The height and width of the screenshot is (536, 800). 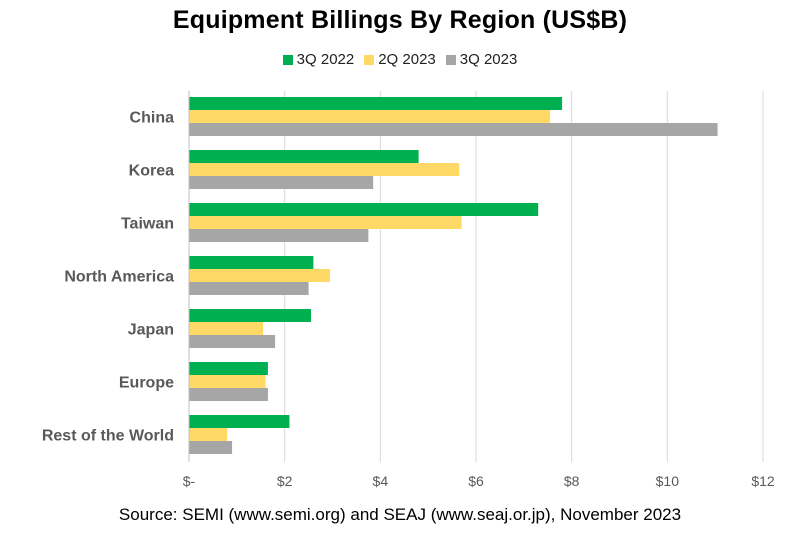 What do you see at coordinates (189, 481) in the screenshot?
I see `x-tick-label-0: $-` at bounding box center [189, 481].